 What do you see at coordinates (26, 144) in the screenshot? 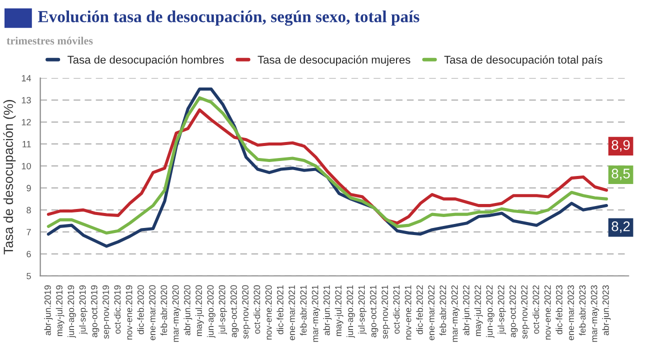
I see `y-tick-label: 11` at bounding box center [26, 144].